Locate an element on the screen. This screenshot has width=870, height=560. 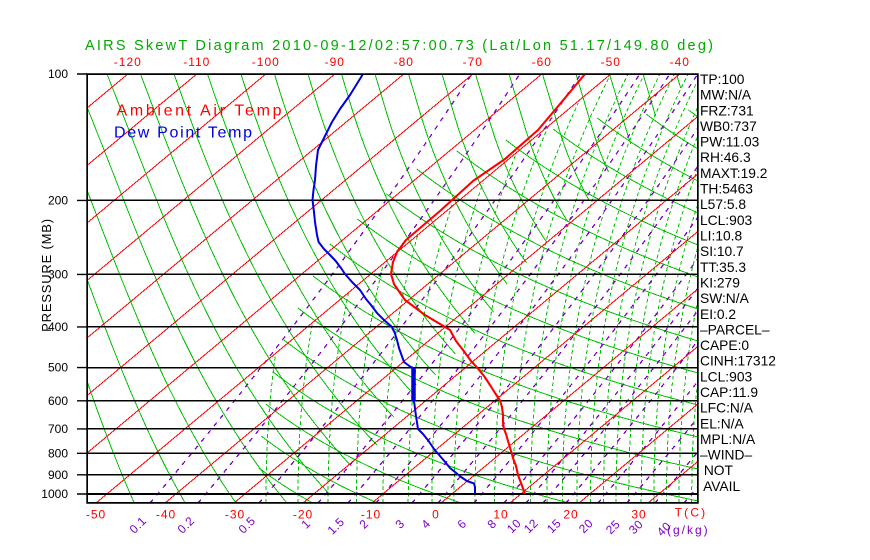
svg-text: KI:279 is located at coordinates (720, 283).